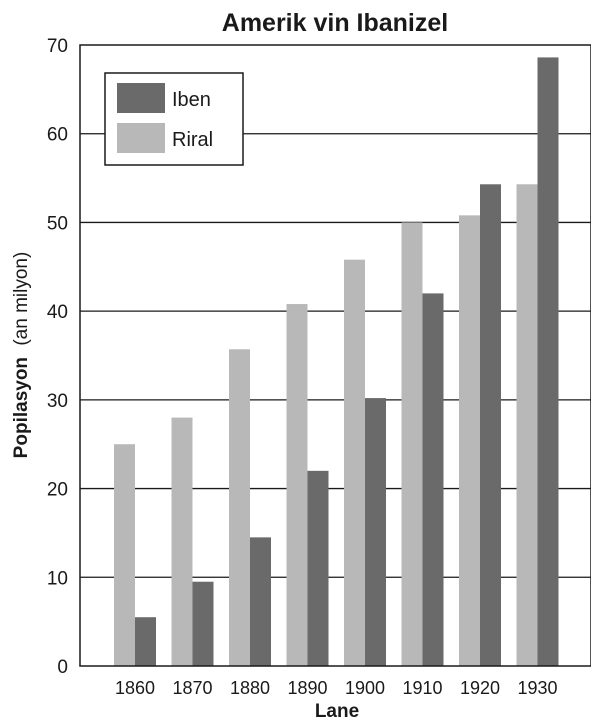 Image resolution: width=591 pixels, height=726 pixels. What do you see at coordinates (527, 425) in the screenshot?
I see `bar-riral-1930` at bounding box center [527, 425].